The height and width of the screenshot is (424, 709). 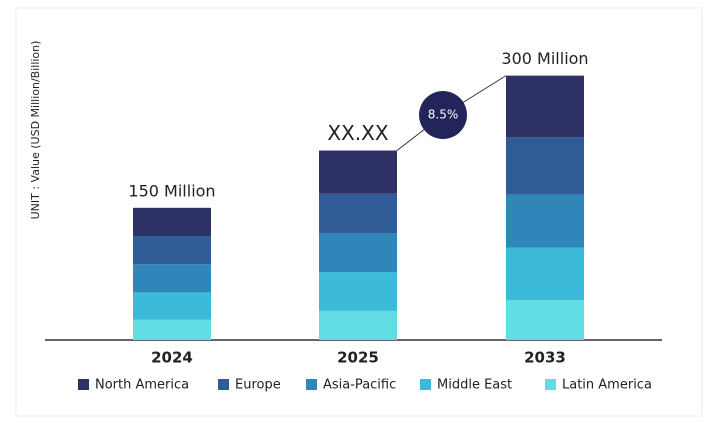 What do you see at coordinates (258, 385) in the screenshot?
I see `legend-label: Europe` at bounding box center [258, 385].